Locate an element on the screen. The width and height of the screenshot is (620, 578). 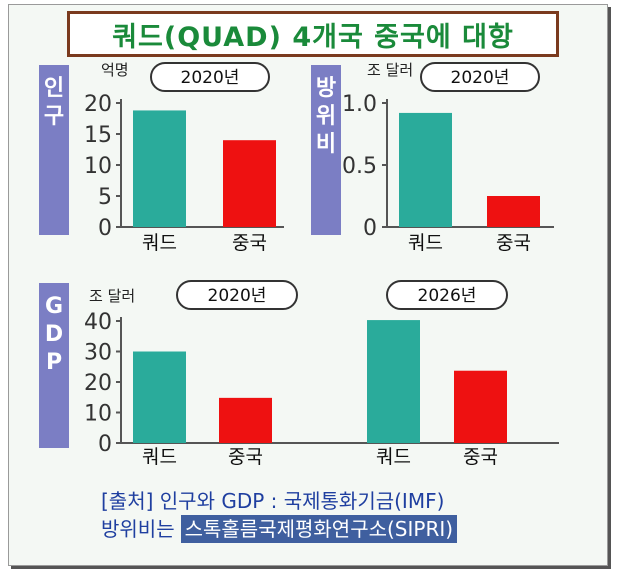
year-label: 2026년 is located at coordinates (447, 296).